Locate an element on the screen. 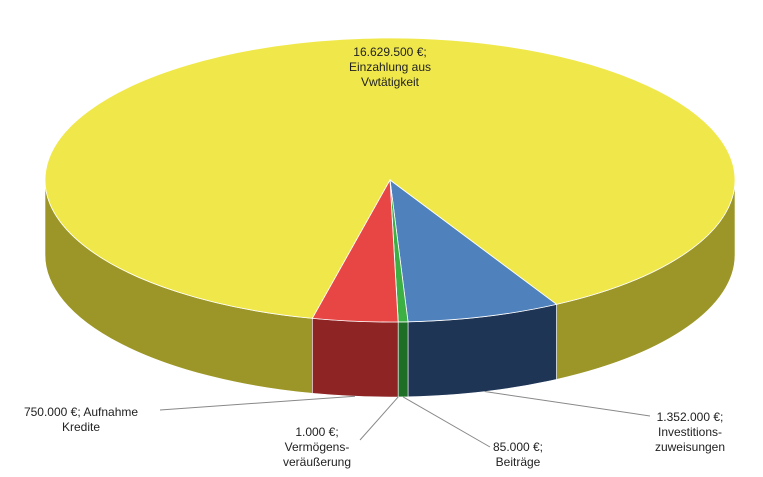  category-label: Beiträge is located at coordinates (518, 462).